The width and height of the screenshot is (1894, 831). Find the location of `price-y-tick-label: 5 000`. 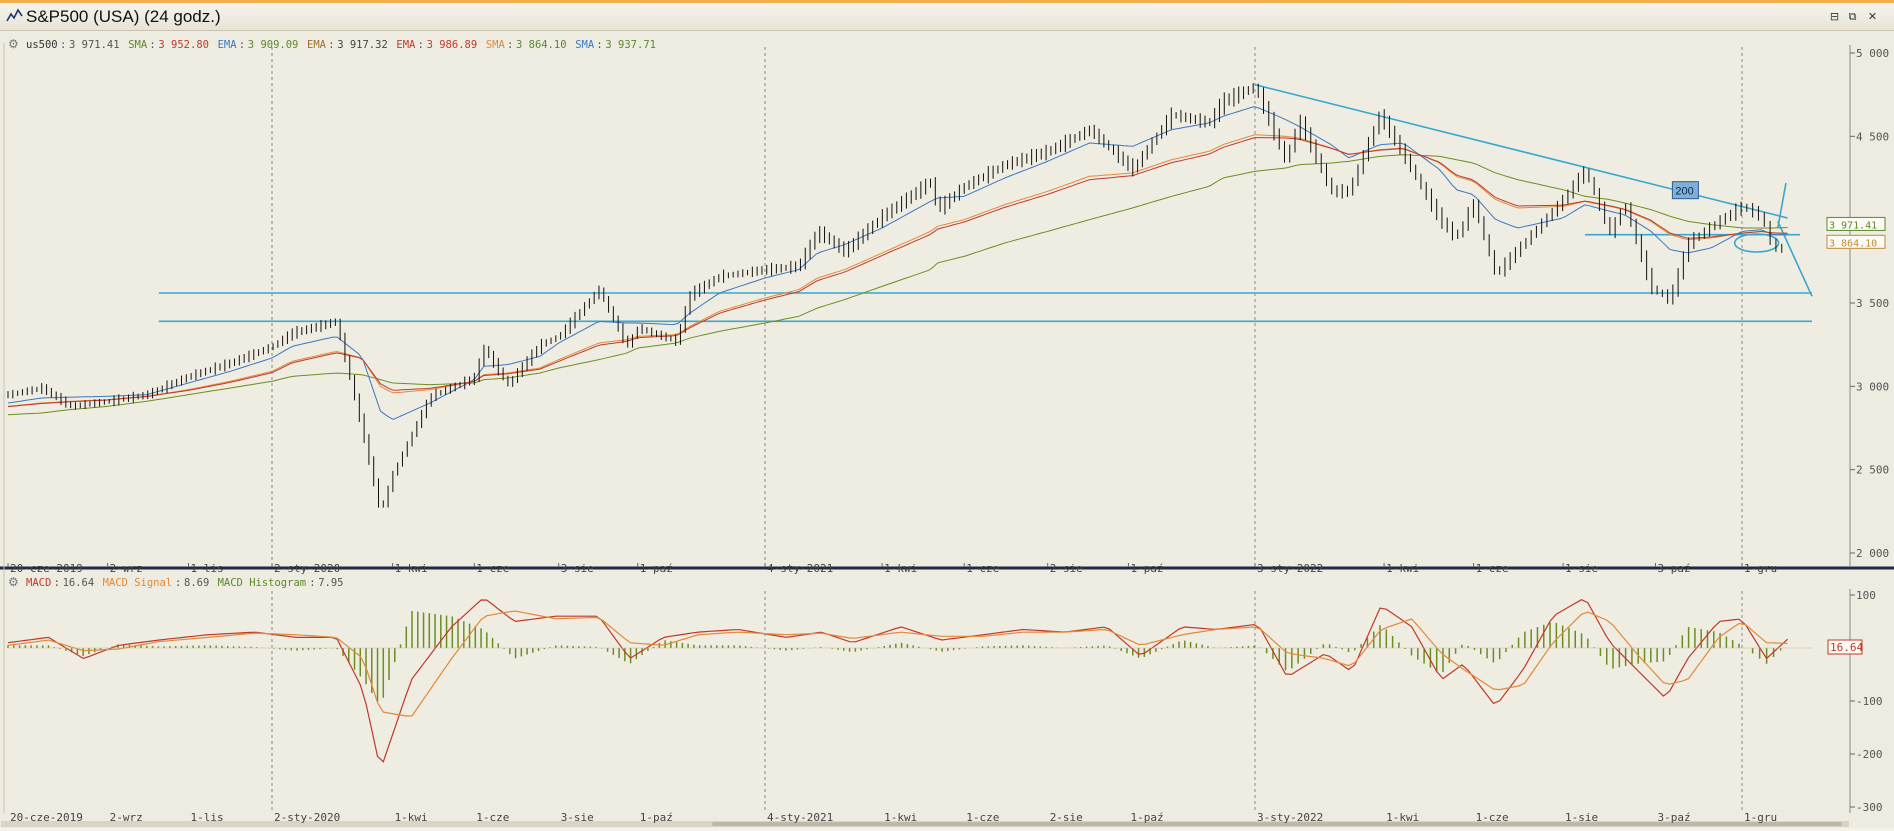

price-y-tick-label: 5 000 is located at coordinates (1872, 53).